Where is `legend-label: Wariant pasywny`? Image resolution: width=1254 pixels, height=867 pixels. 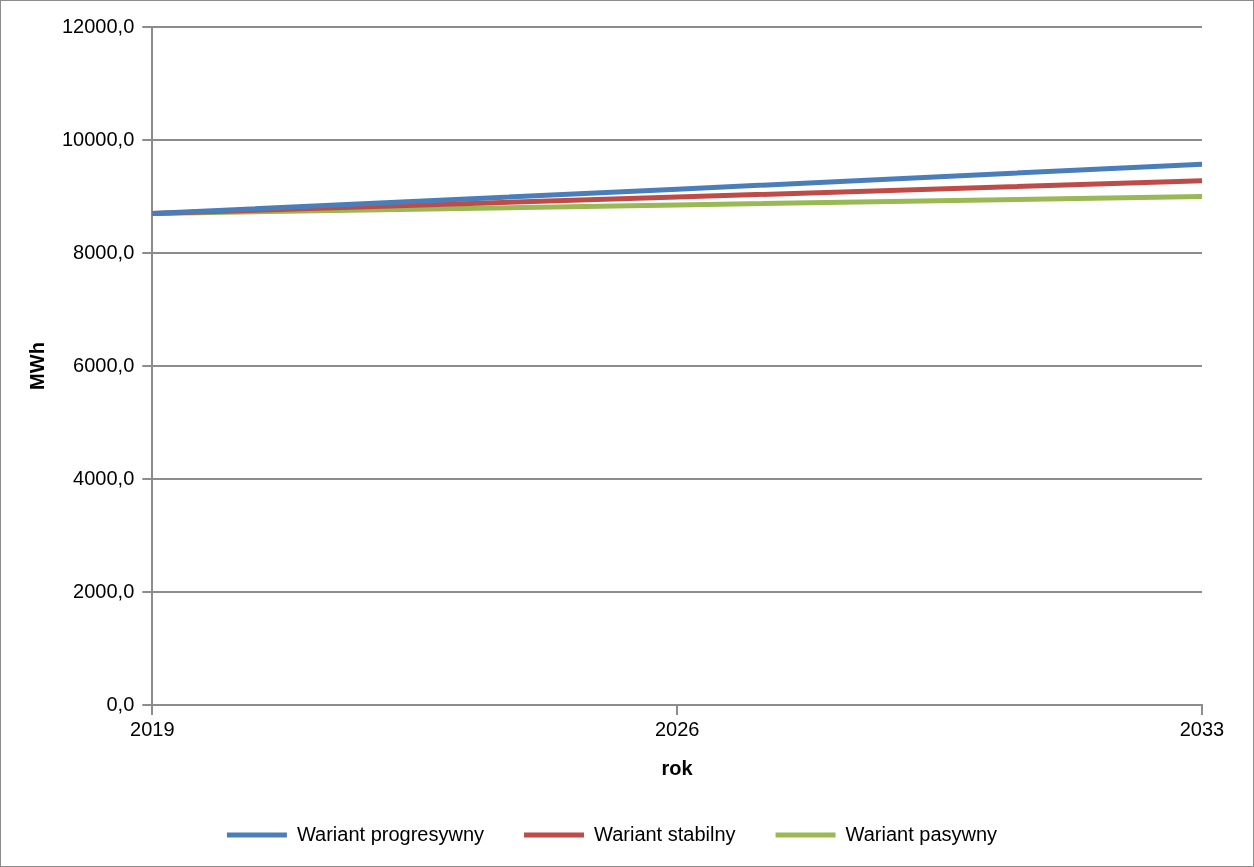
legend-label: Wariant pasywny is located at coordinates (921, 833).